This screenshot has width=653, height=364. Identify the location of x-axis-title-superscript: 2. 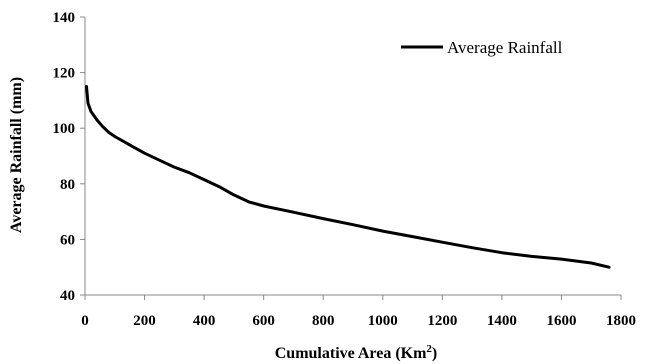
(429, 349).